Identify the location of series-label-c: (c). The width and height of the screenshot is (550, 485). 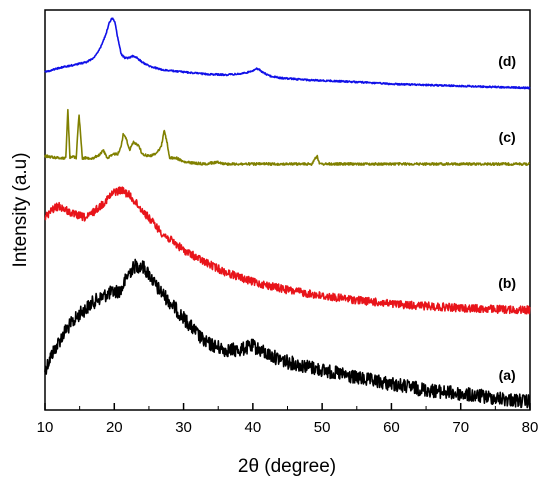
(507, 137).